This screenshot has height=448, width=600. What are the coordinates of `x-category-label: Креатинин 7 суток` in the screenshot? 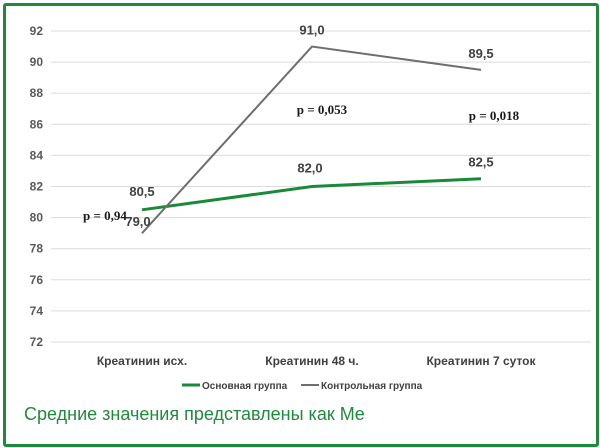 It's located at (481, 361).